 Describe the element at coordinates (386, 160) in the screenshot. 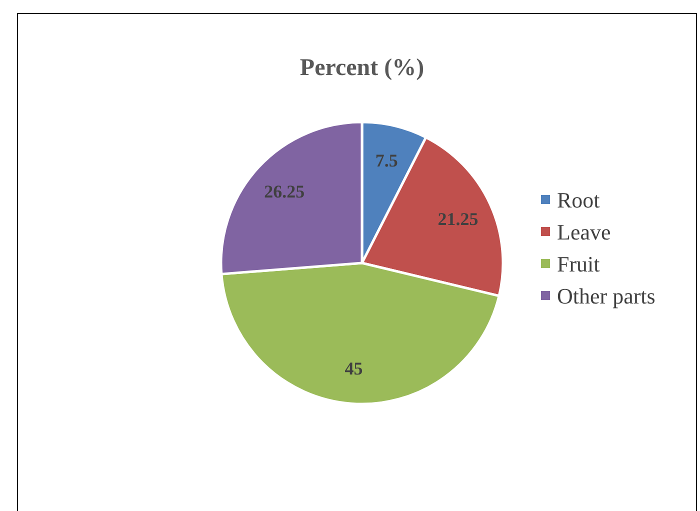

I see `data-label: 7.5` at that location.